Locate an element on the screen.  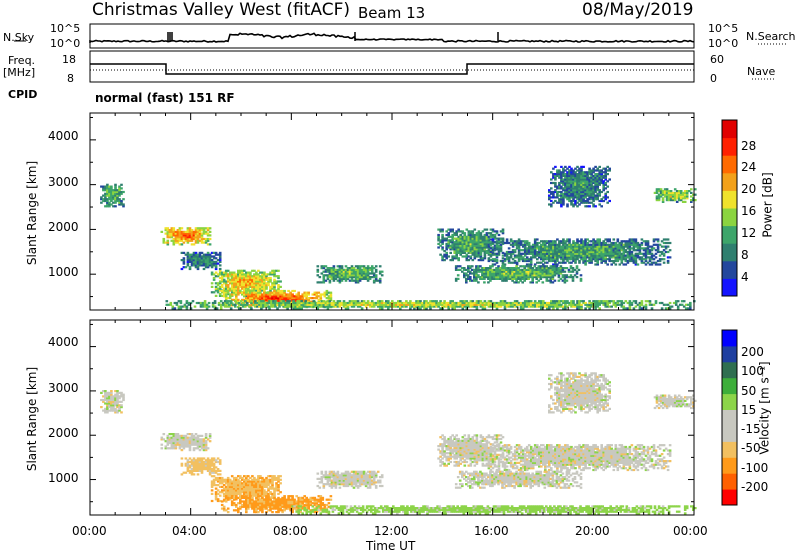
cpid-text: normal (fast) 151 RF is located at coordinates (165, 98).